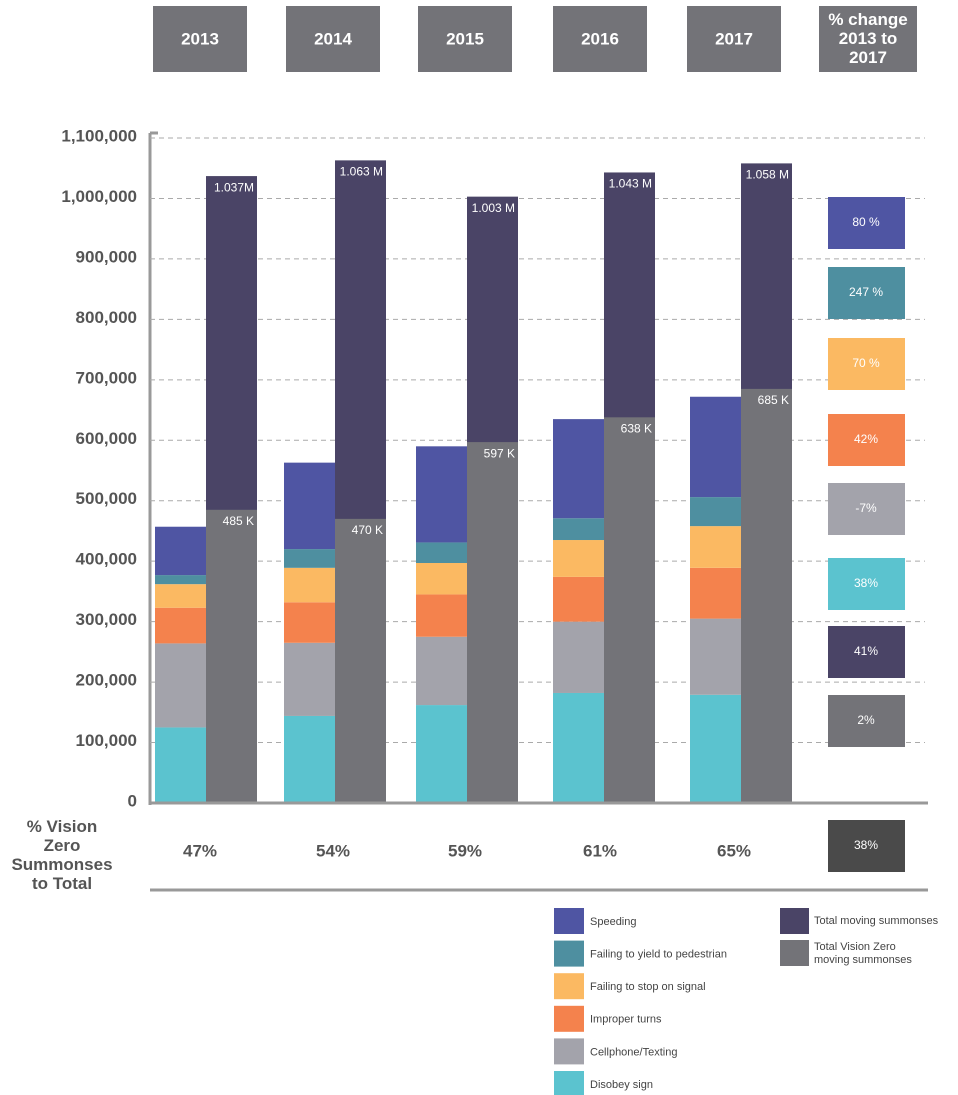  I want to click on y-tick-label: 400,000, so click(106, 559).